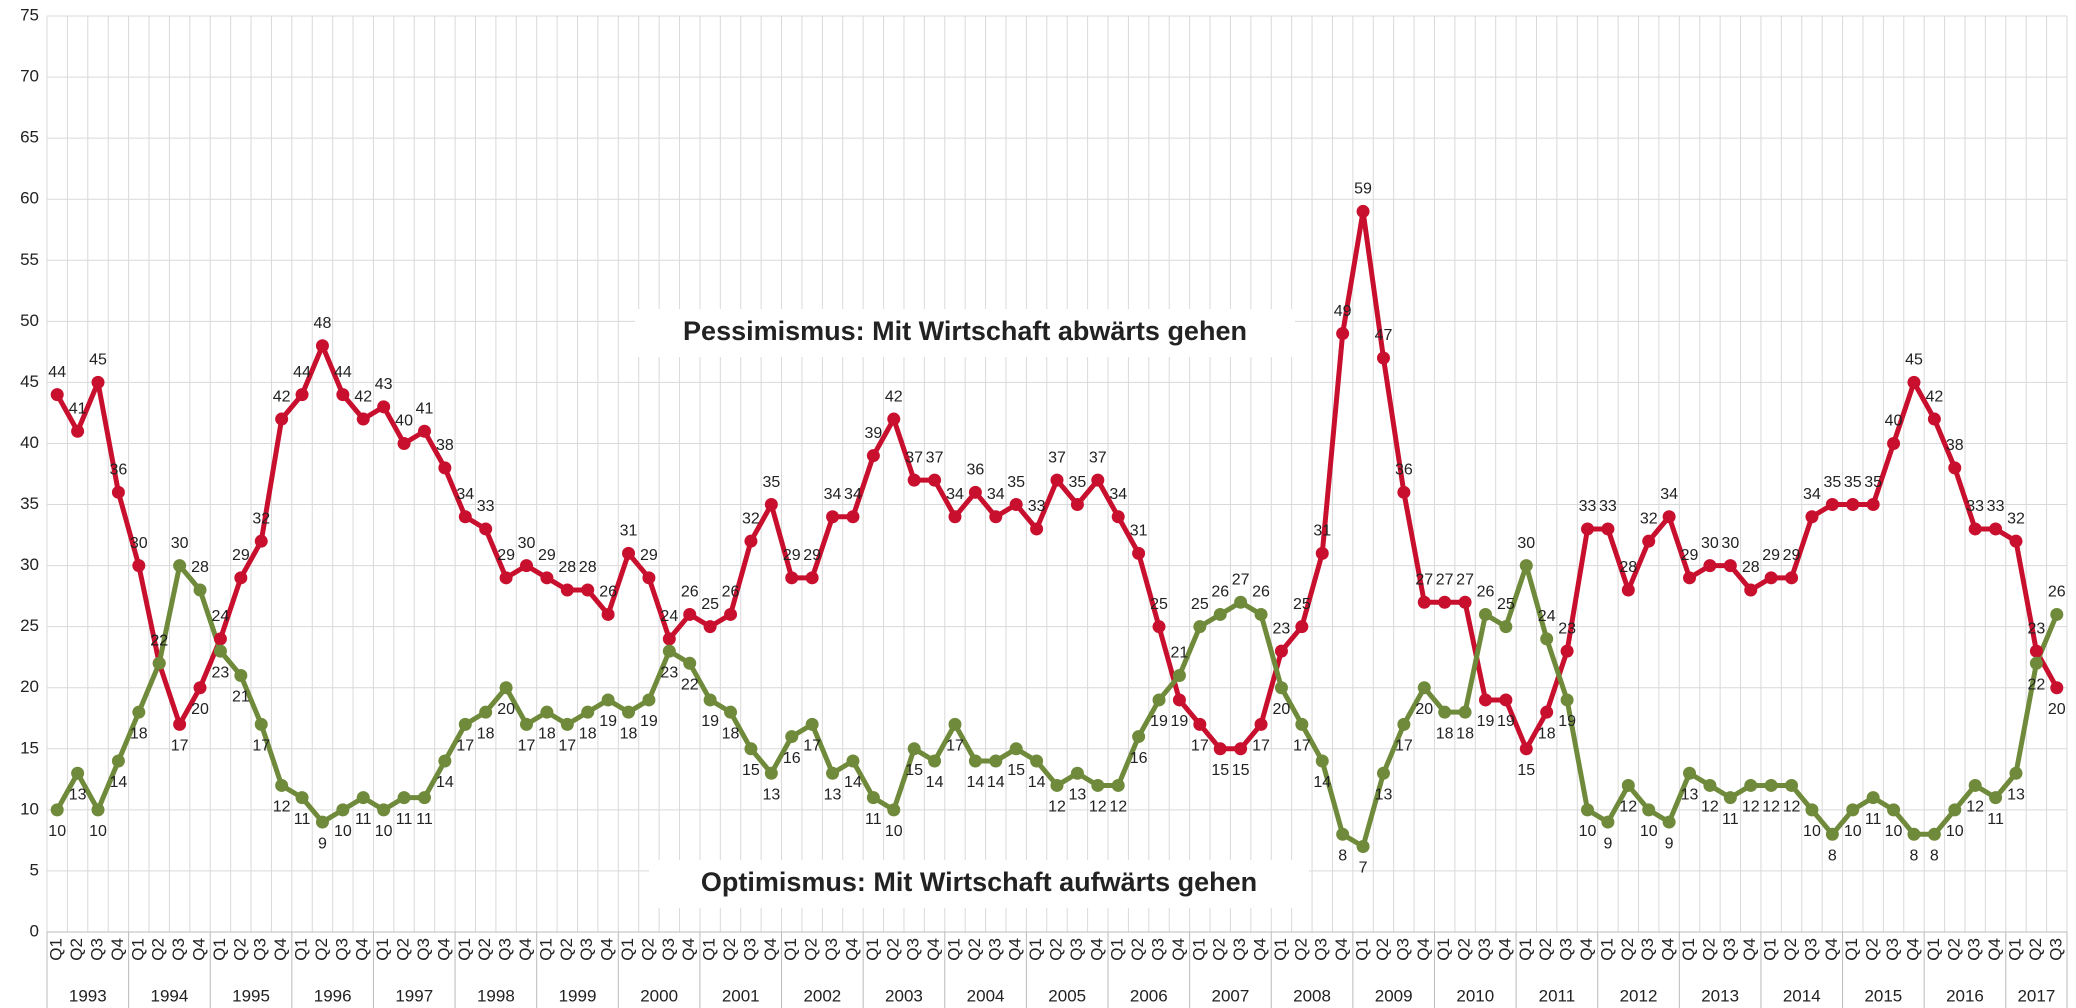  What do you see at coordinates (425, 408) in the screenshot?
I see `data-label: 41` at bounding box center [425, 408].